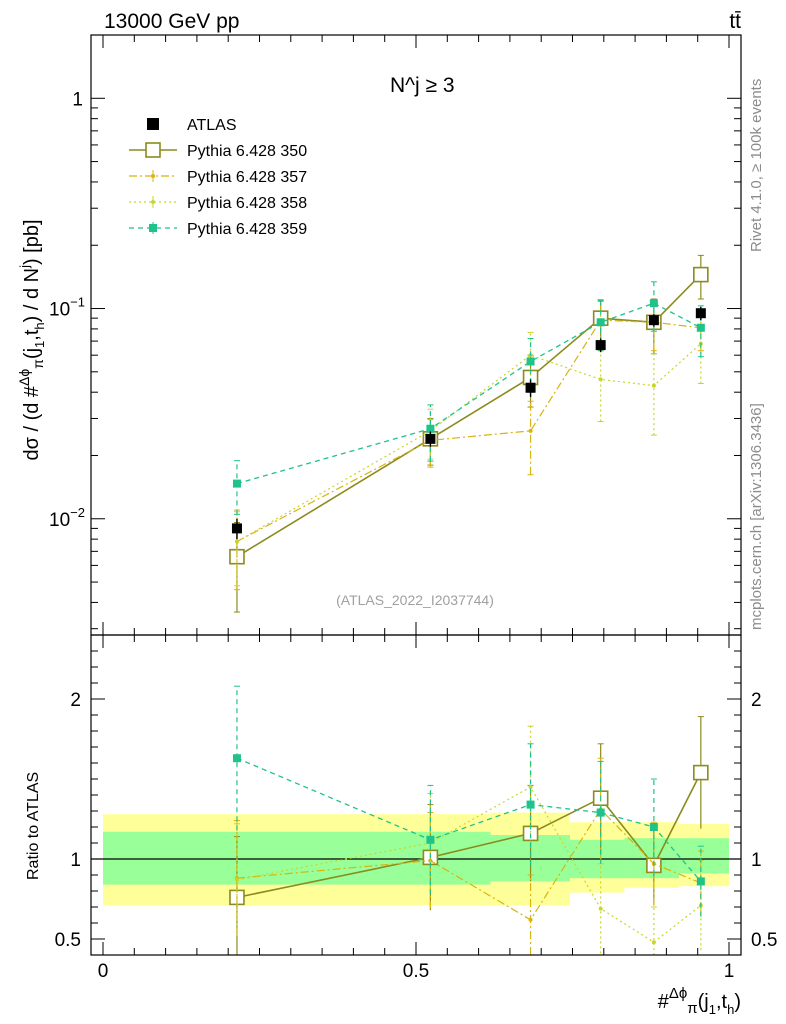 Image resolution: width=786 pixels, height=1024 pixels. Describe the element at coordinates (67, 518) in the screenshot. I see `y-tick-label: 10⁻²` at that location.